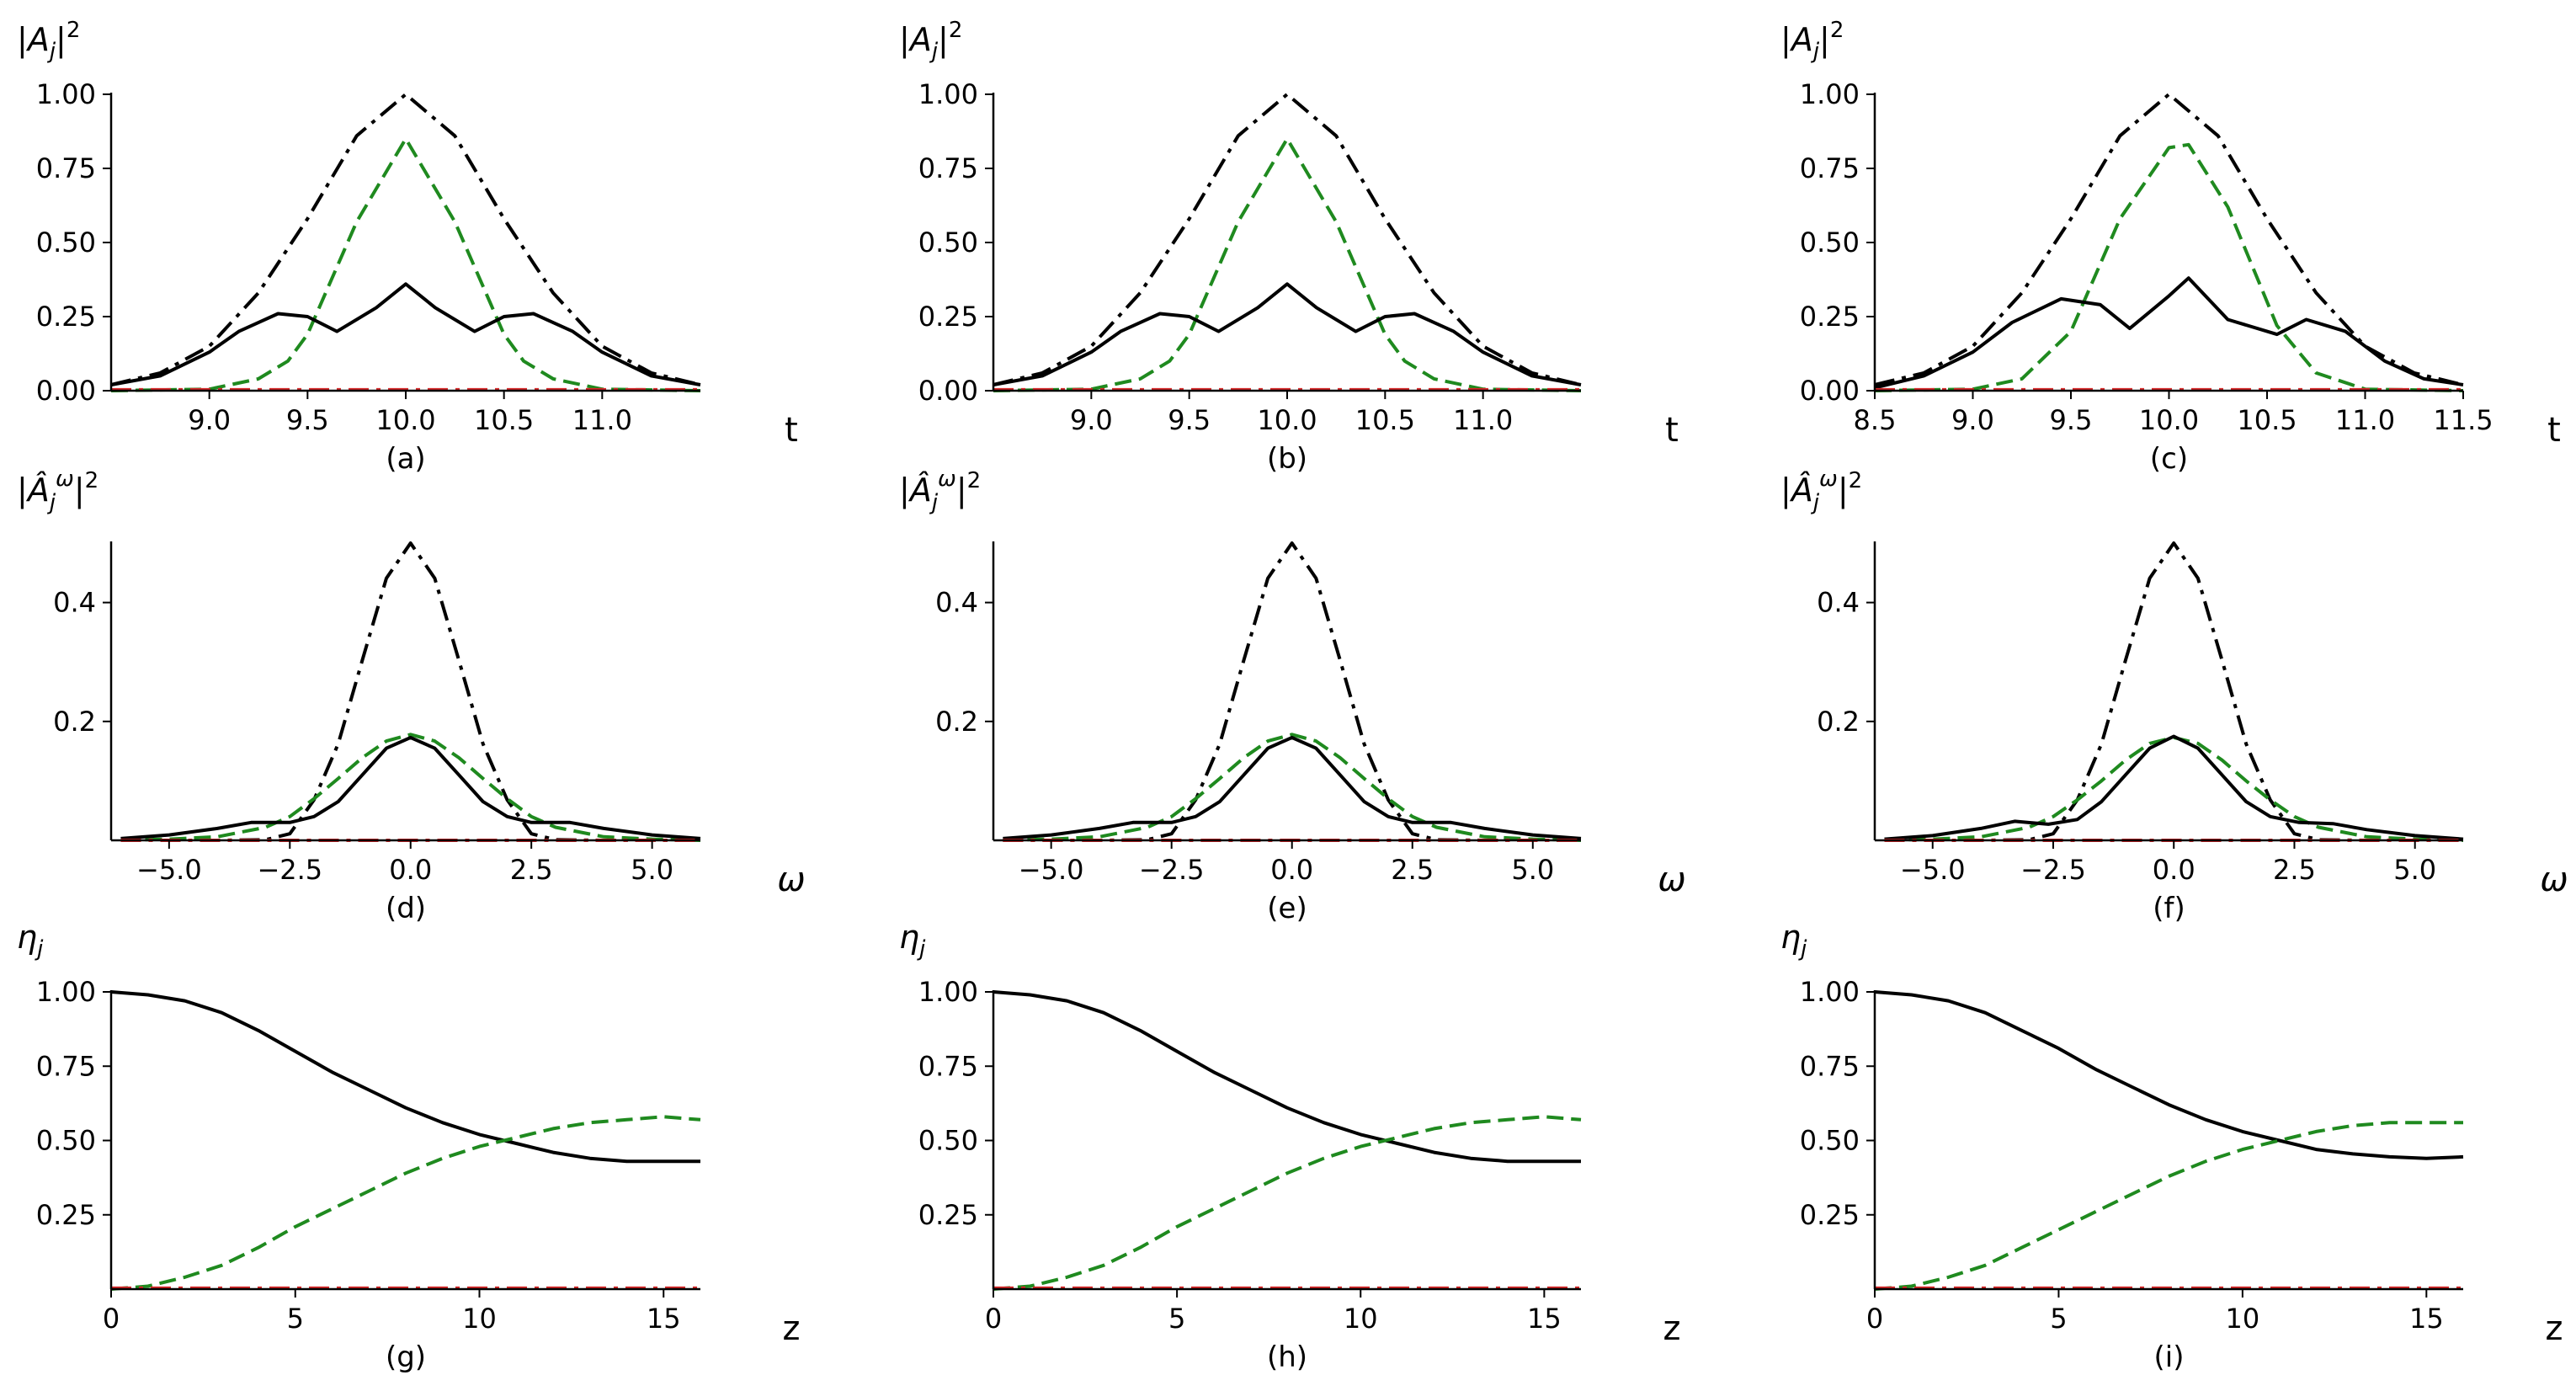 The height and width of the screenshot is (1391, 2576). I want to click on x-tick-label: −2.5, so click(2053, 870).